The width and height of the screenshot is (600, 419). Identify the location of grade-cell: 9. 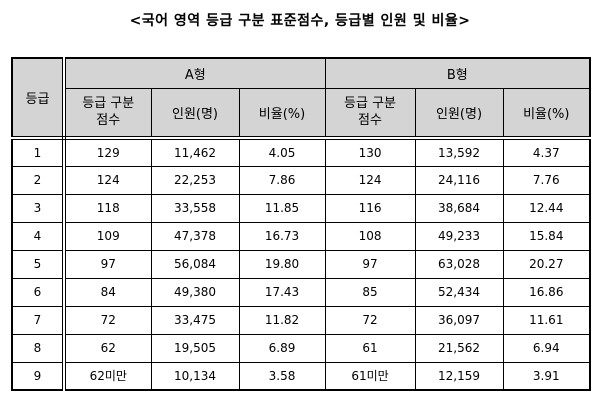
(38, 376).